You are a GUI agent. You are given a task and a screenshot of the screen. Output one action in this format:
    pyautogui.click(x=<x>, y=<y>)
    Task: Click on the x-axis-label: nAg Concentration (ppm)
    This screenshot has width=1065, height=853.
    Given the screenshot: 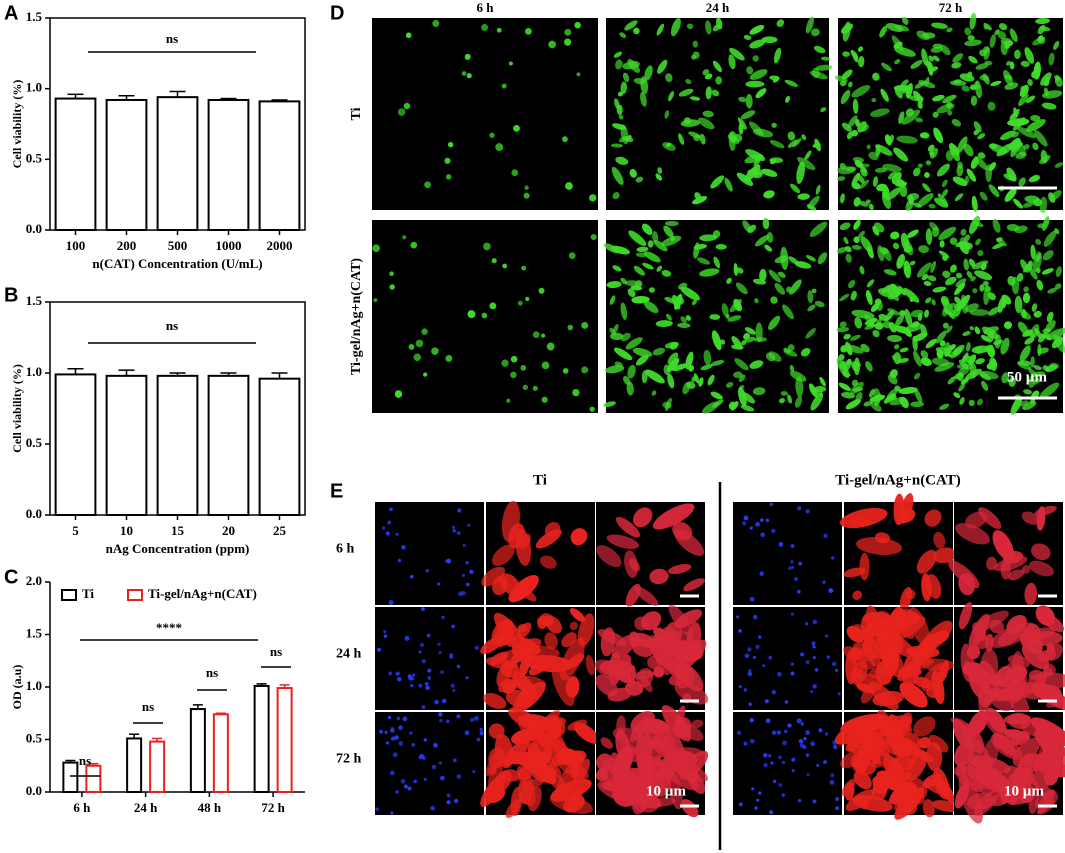 What is the action you would take?
    pyautogui.click(x=178, y=548)
    